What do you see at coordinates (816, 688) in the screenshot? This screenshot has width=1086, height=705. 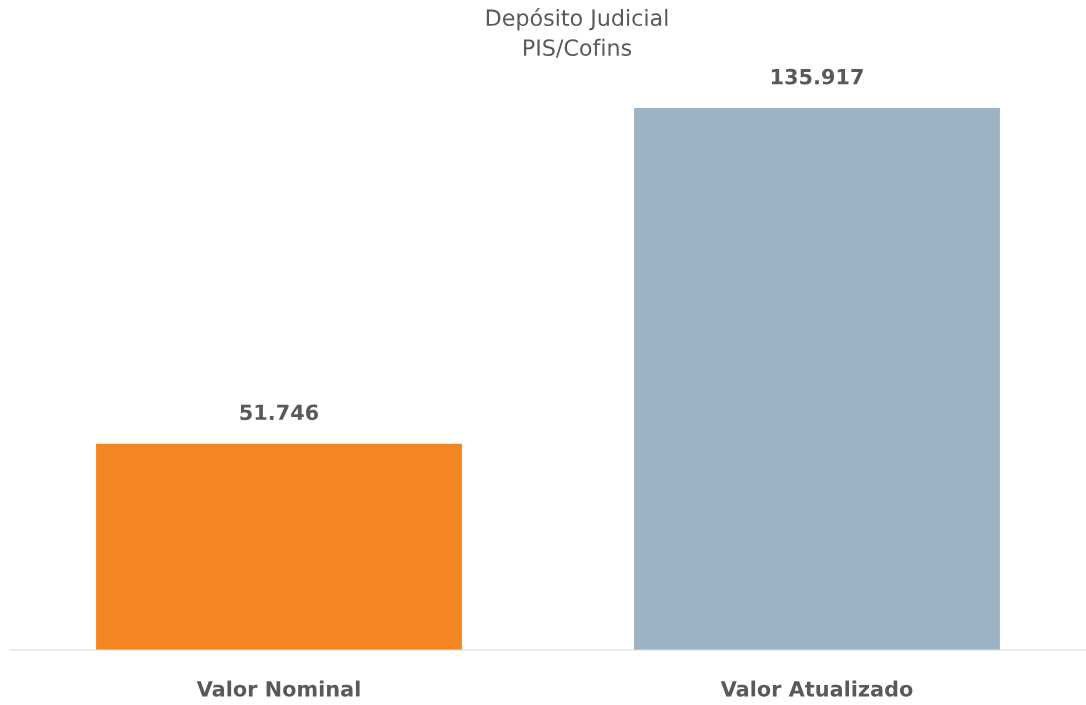 I see `x-tick-label: Valor Atualizado` at bounding box center [816, 688].